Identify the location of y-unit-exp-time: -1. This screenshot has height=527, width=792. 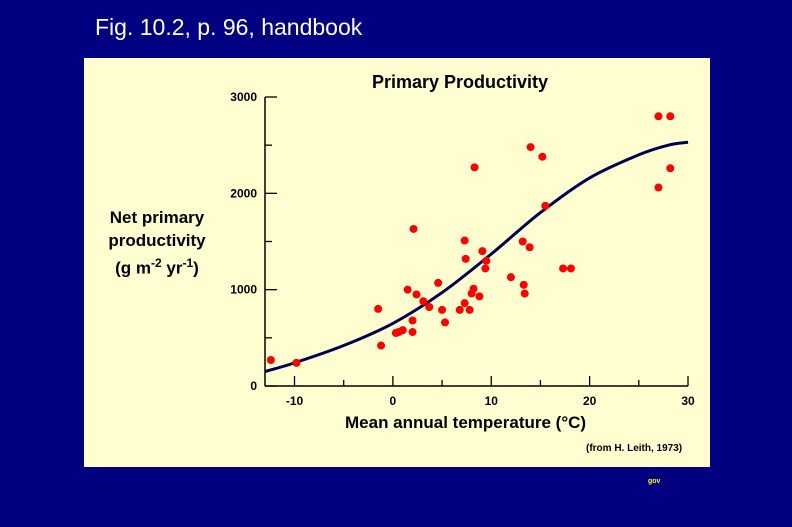
(188, 263).